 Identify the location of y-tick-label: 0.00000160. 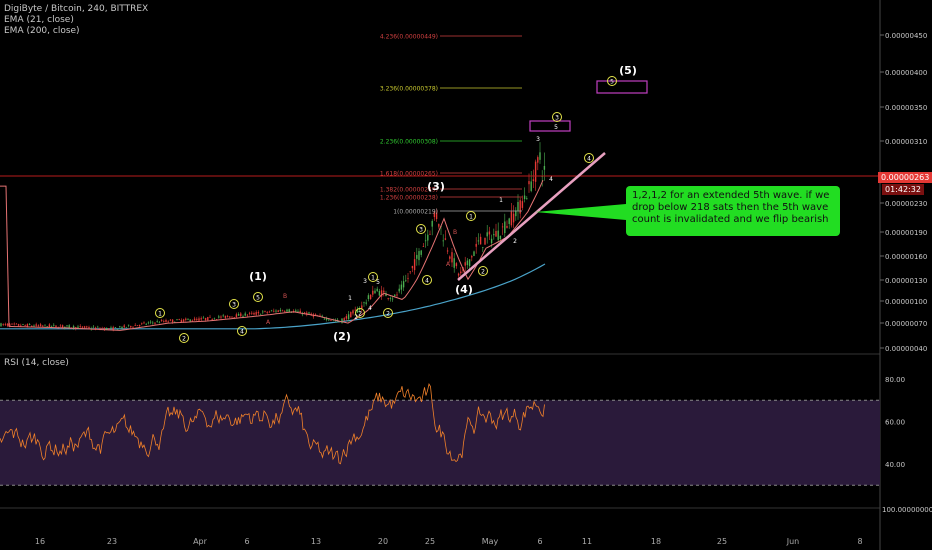
(906, 257).